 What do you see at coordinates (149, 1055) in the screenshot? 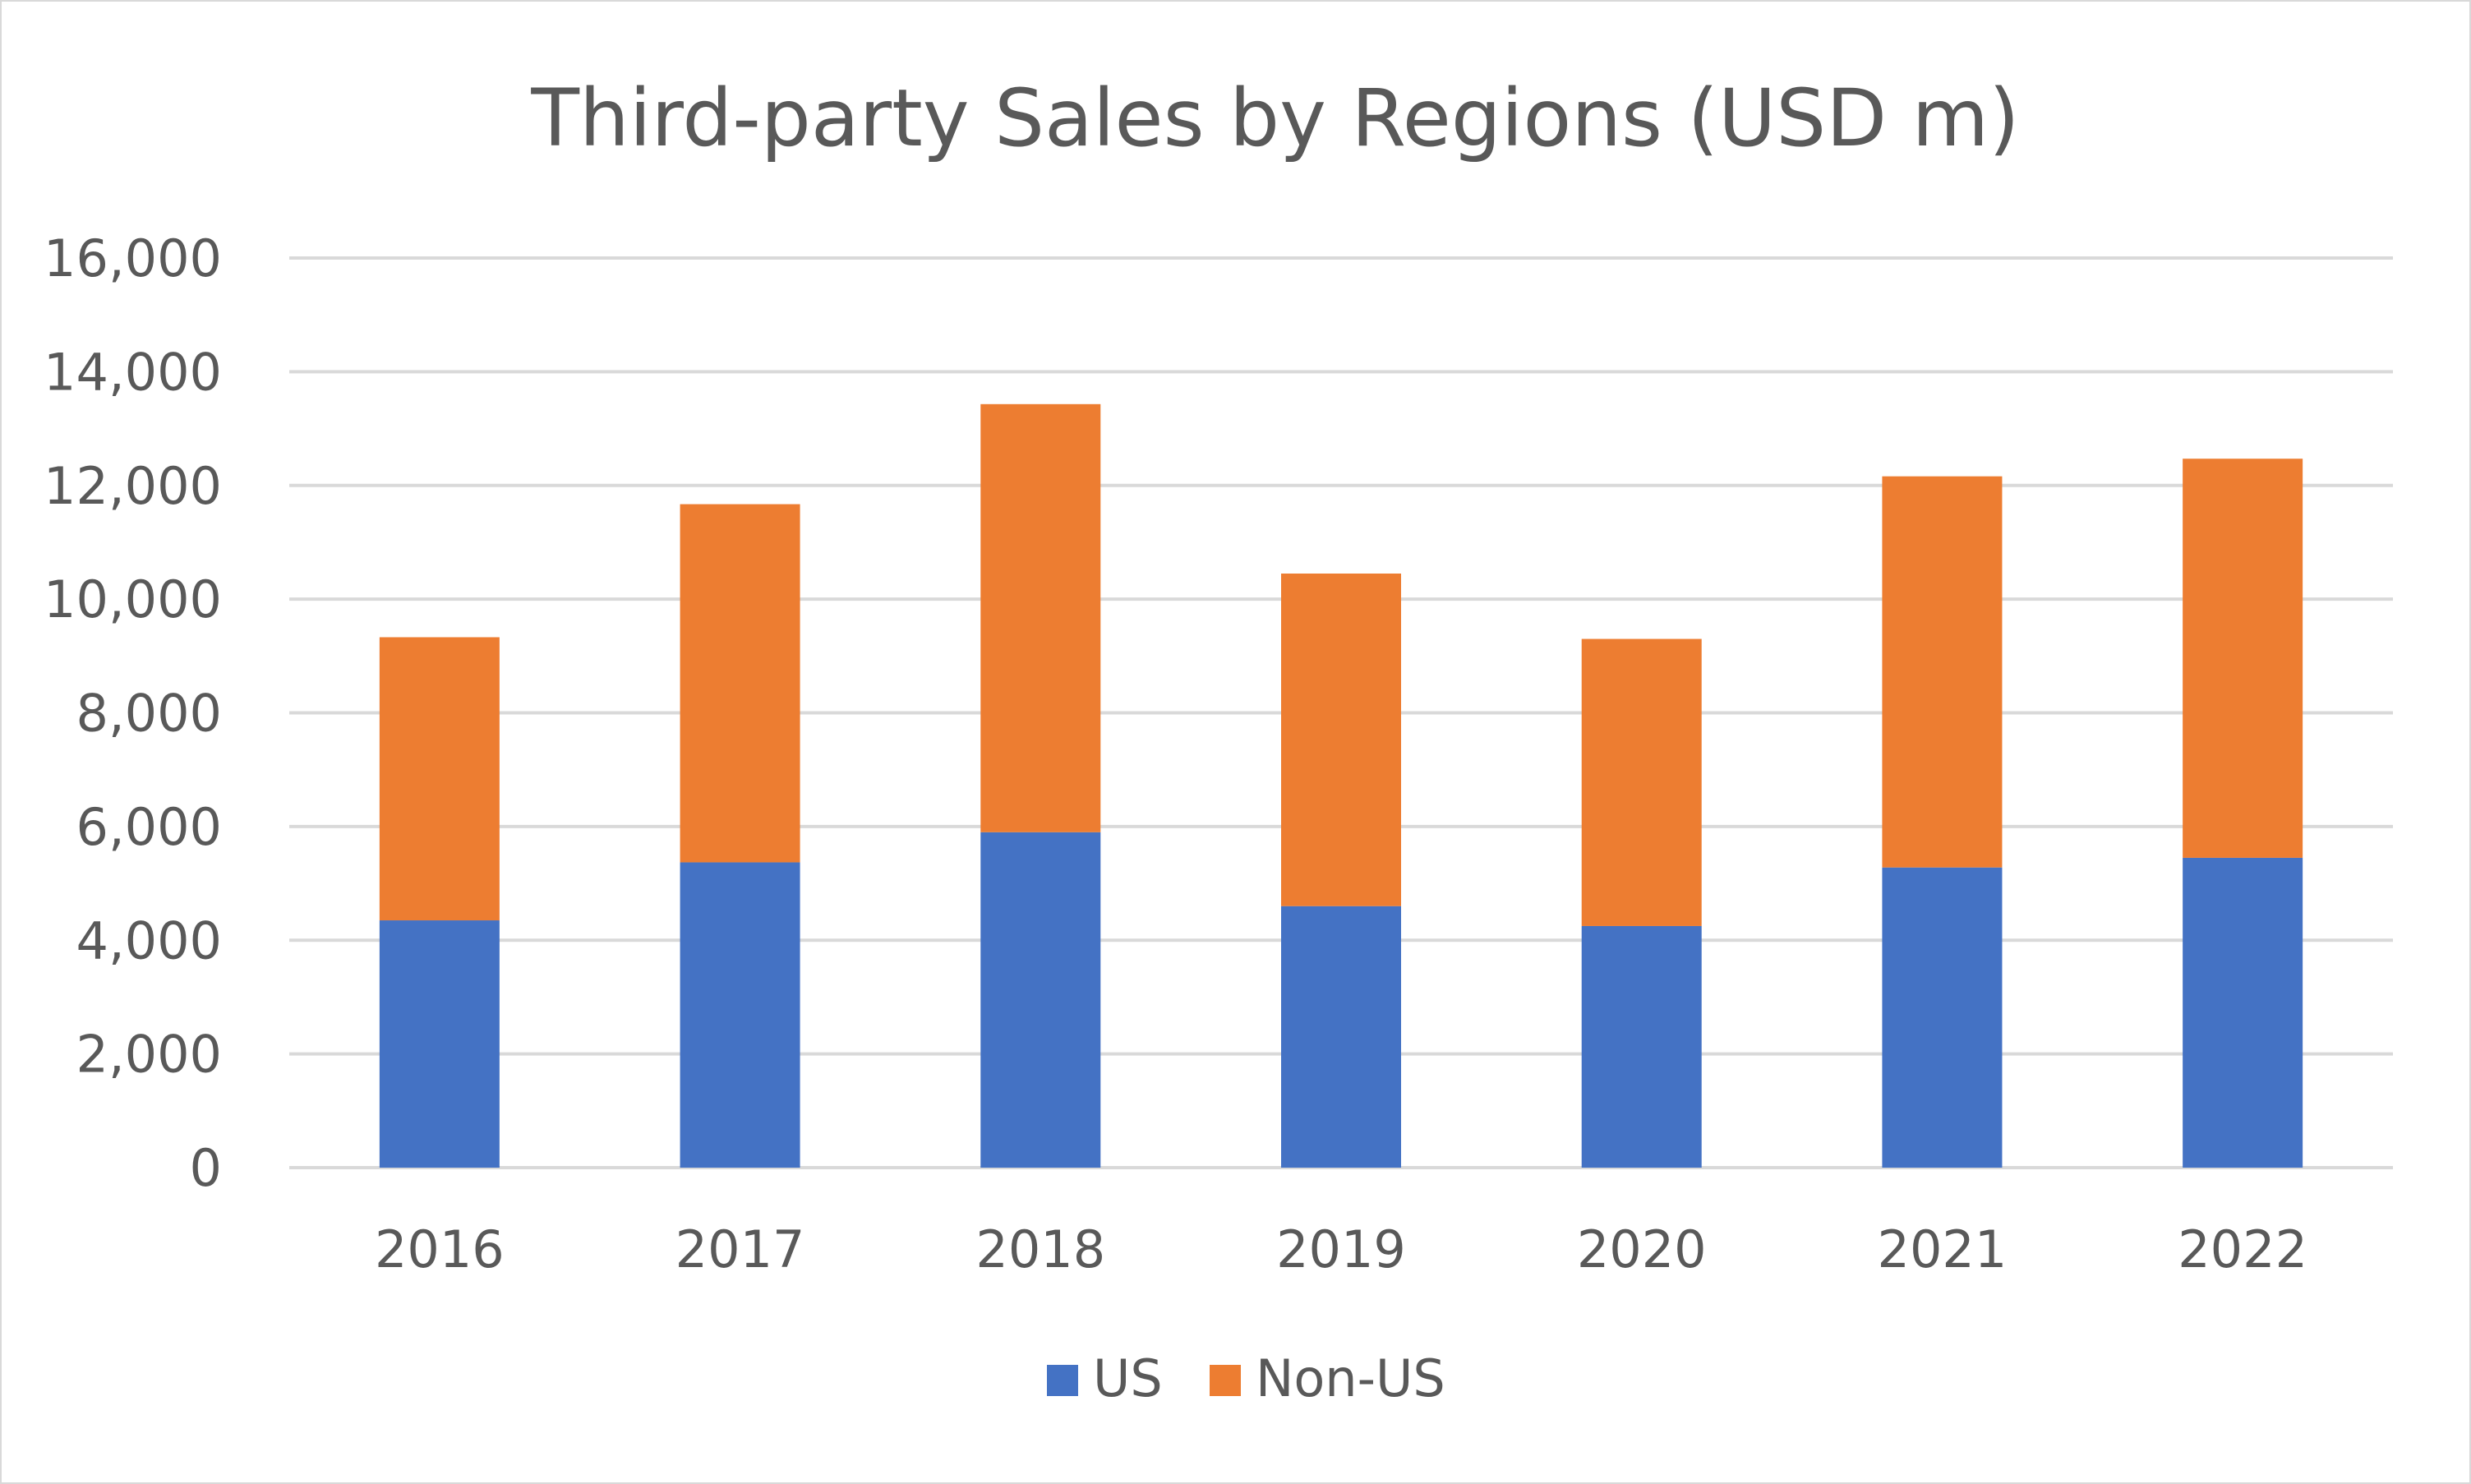
I see `y-tick-label: 2,000` at bounding box center [149, 1055].